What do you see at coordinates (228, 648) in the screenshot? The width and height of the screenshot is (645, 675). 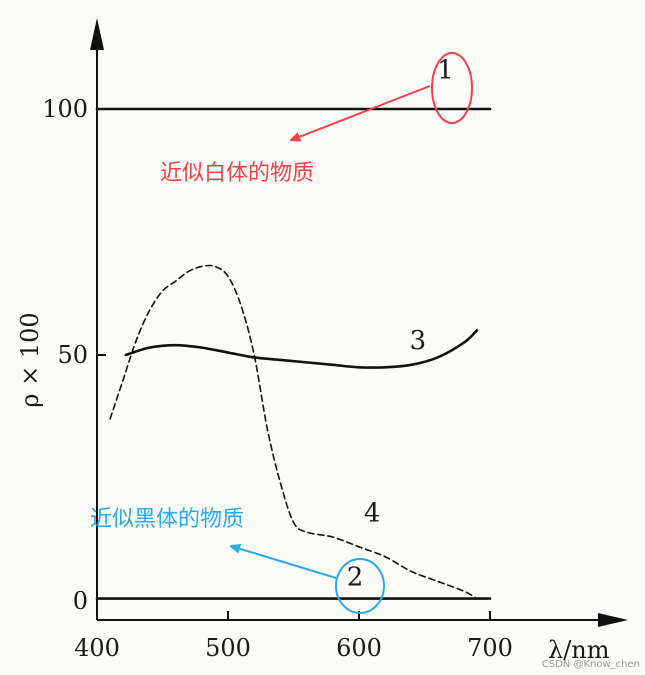 I see `x-tick-label: 500` at bounding box center [228, 648].